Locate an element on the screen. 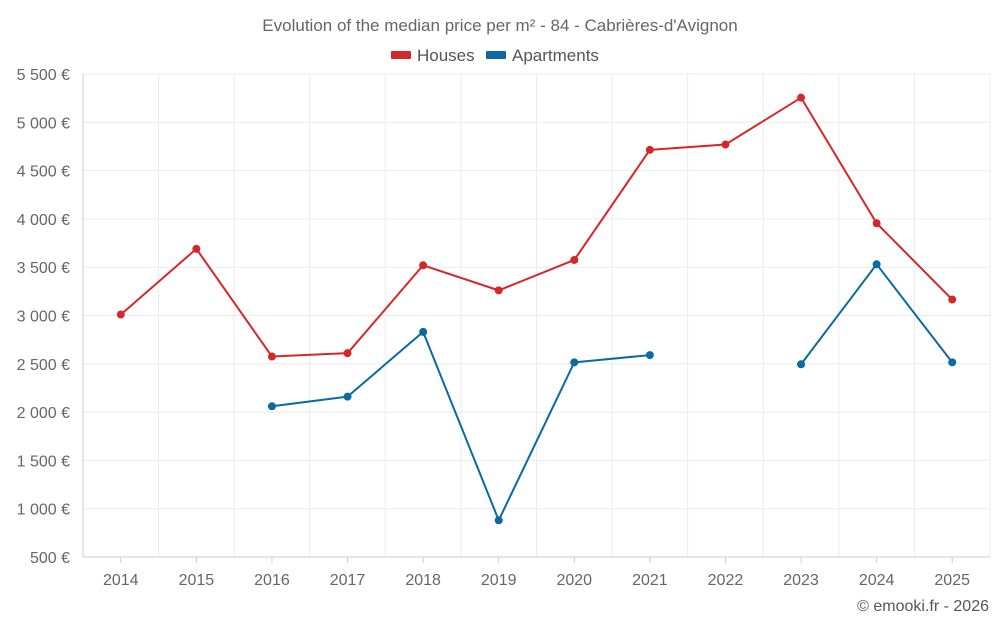  legend-item-houses: Houses is located at coordinates (433, 55).